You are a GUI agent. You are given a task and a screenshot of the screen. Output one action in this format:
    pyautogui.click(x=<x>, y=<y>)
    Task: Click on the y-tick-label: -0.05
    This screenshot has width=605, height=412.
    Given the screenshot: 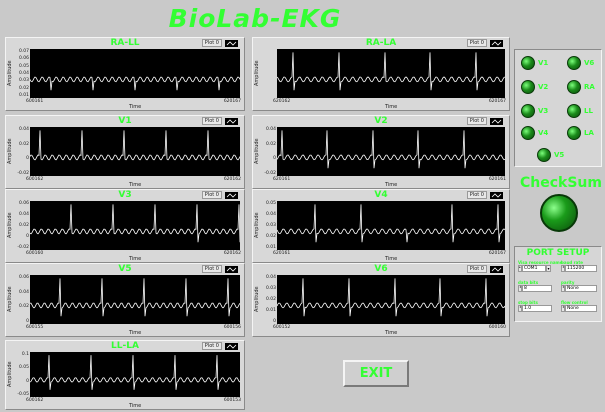 What is the action you would take?
    pyautogui.click(x=23, y=394)
    